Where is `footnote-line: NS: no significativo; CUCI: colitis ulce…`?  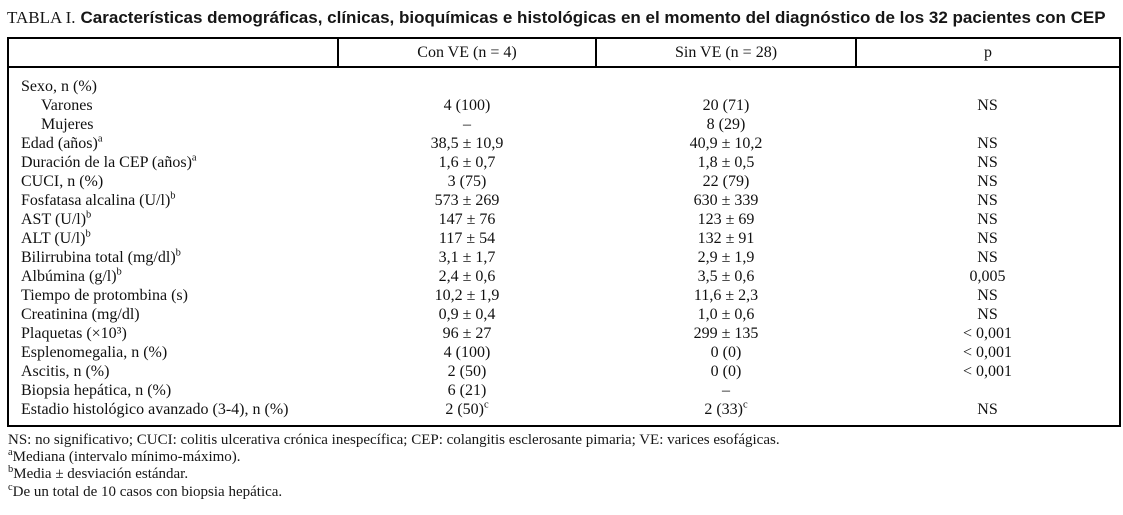 footnote-line: NS: no significativo; CUCI: colitis ulce… is located at coordinates (394, 440).